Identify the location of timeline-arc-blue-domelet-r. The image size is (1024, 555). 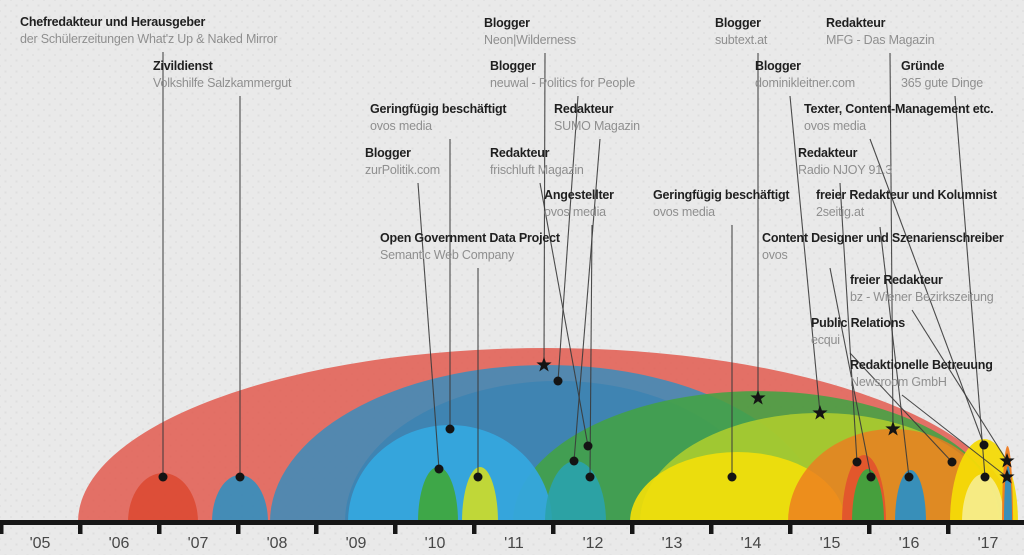
(910, 496).